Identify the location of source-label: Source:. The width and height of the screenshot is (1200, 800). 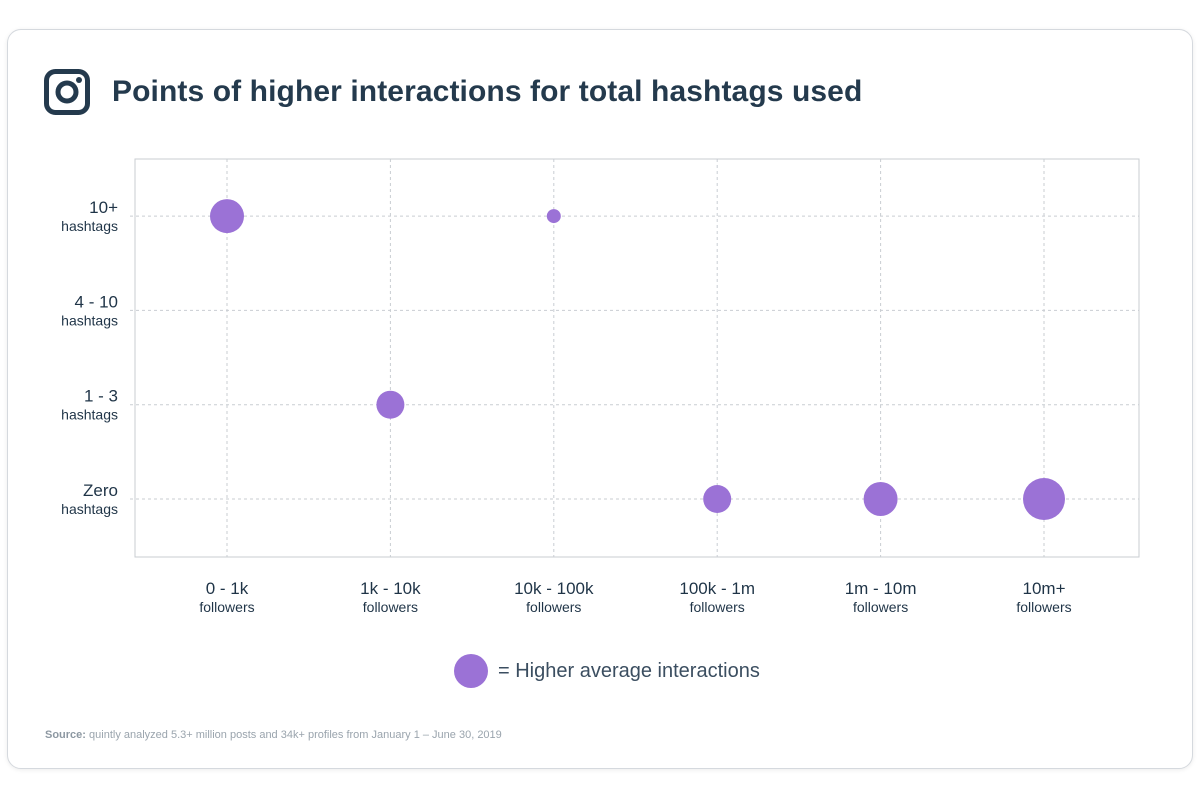
(65, 735).